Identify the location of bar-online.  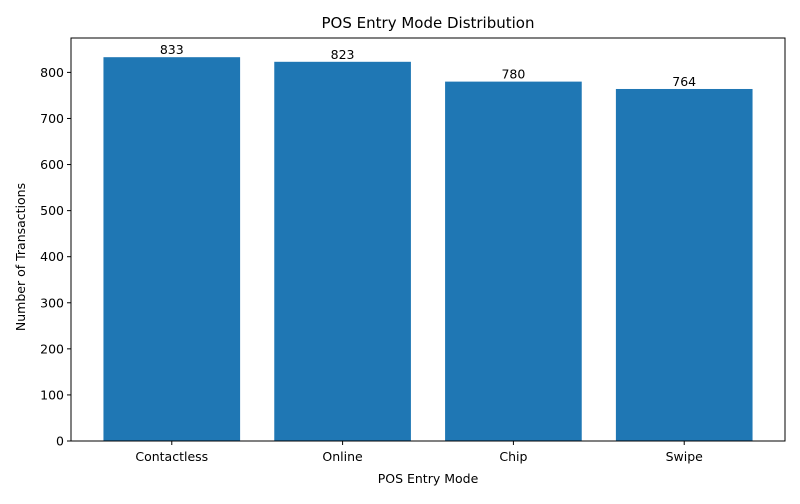
(342, 251).